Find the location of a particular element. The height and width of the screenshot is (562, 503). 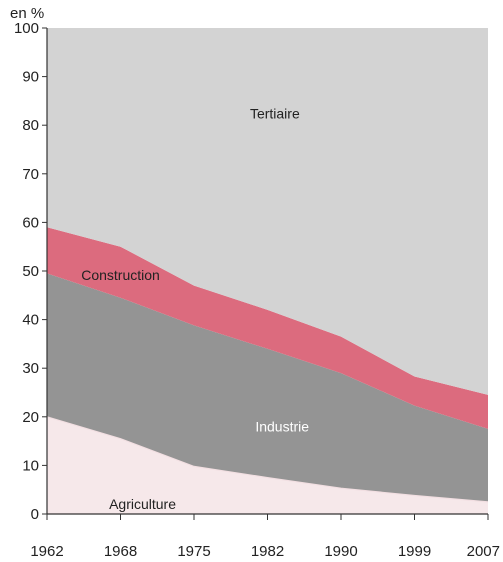

series-label-tertiaire: Tertiaire is located at coordinates (275, 113).